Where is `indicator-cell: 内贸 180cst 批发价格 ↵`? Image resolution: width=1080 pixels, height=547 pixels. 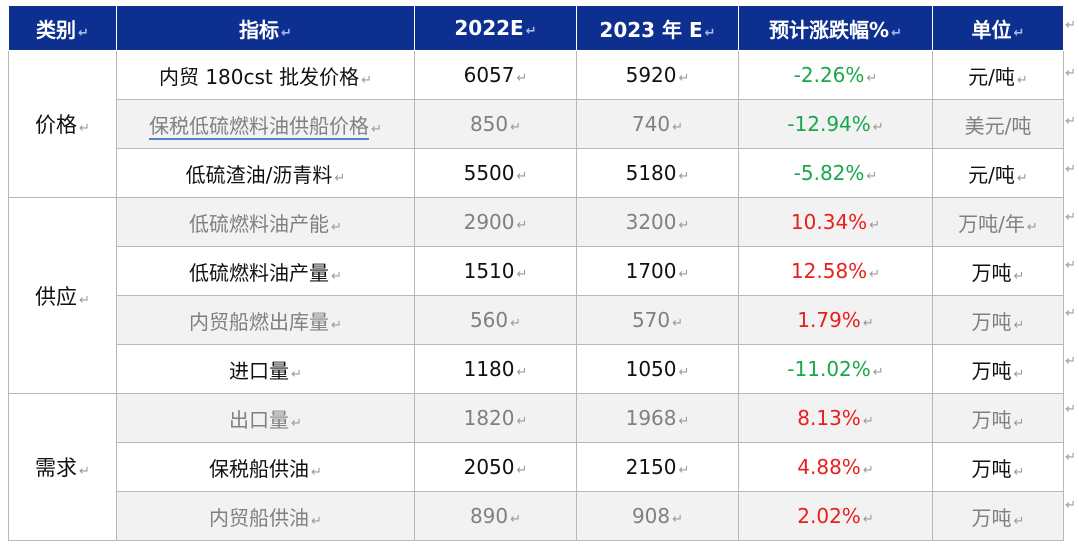 indicator-cell: 内贸 180cst 批发价格 ↵ is located at coordinates (265, 75).